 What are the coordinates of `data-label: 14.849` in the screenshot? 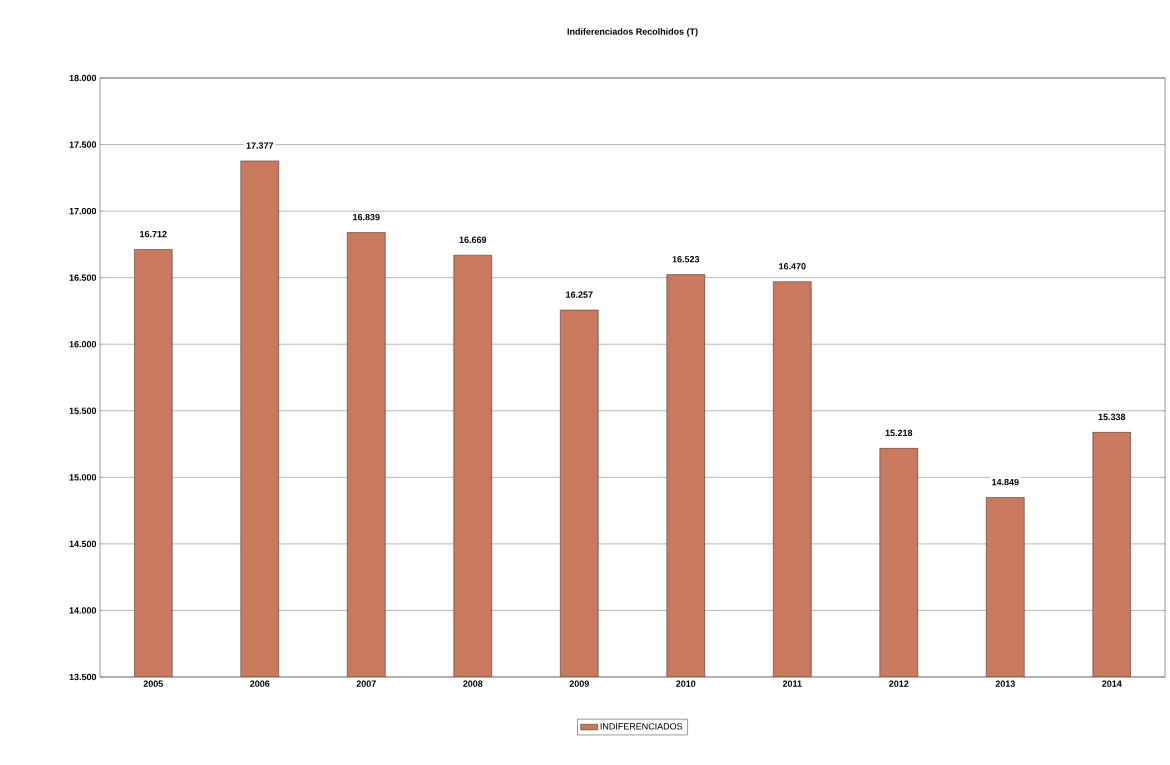 It's located at (1005, 482).